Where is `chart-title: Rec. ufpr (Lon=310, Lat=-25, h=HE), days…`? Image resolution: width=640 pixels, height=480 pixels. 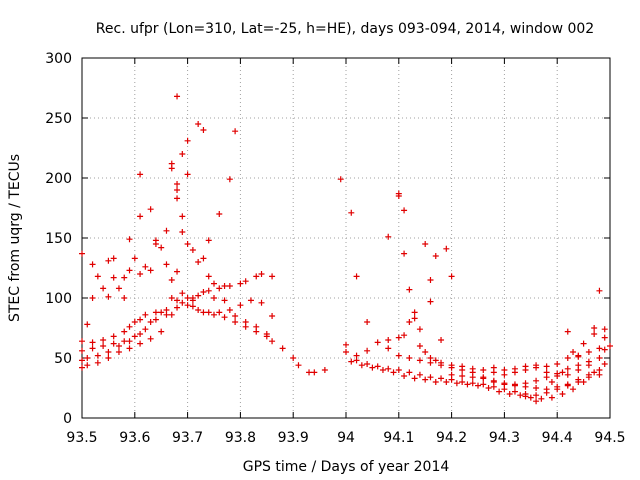
chart-title: Rec. ufpr (Lon=310, Lat=-25, h=HE), days… is located at coordinates (345, 29).